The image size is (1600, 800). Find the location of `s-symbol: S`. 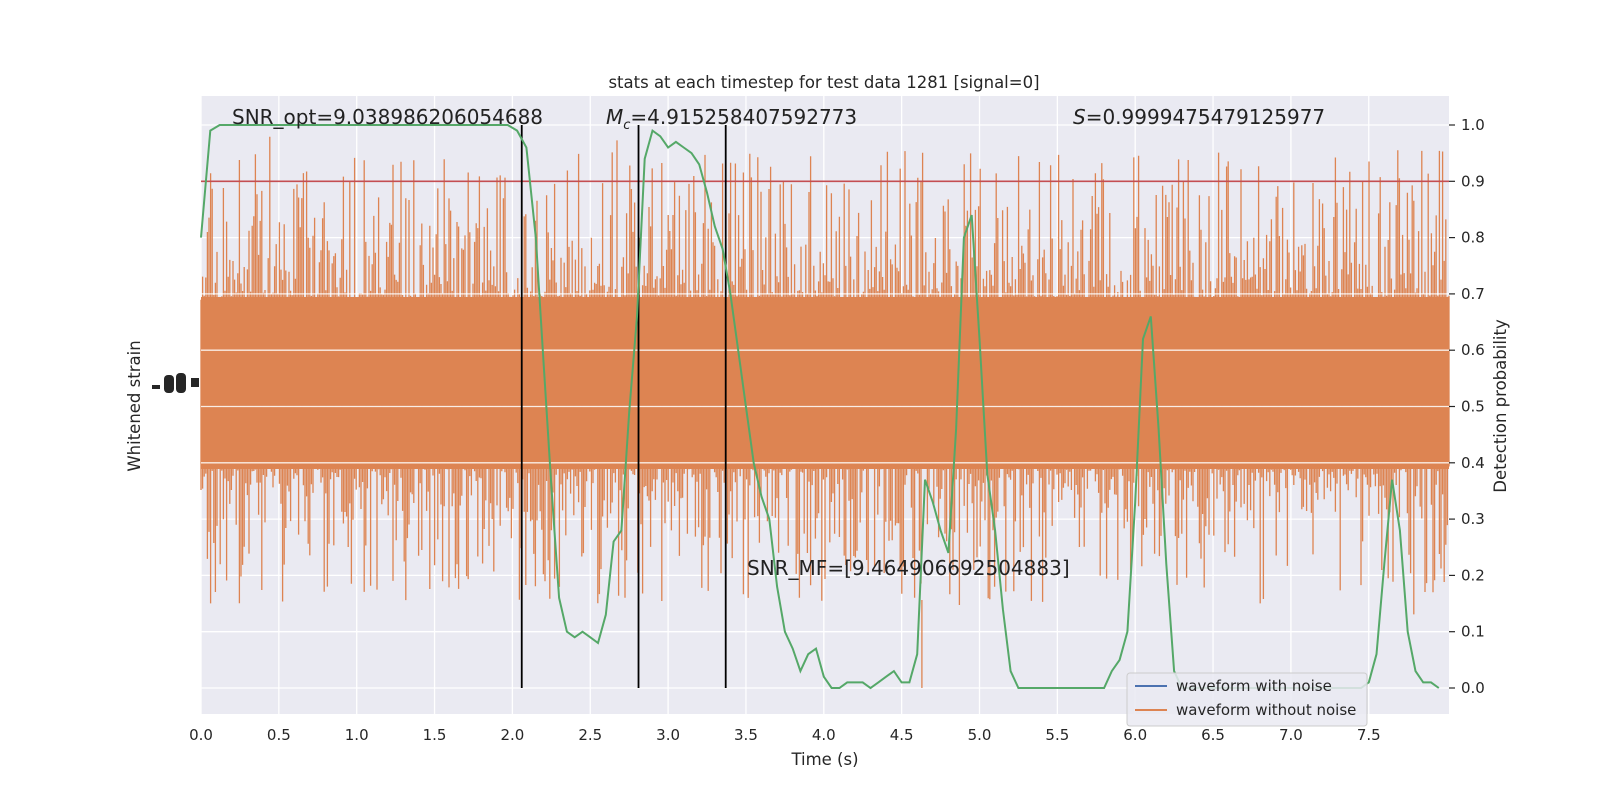

s-symbol: S is located at coordinates (1079, 117).